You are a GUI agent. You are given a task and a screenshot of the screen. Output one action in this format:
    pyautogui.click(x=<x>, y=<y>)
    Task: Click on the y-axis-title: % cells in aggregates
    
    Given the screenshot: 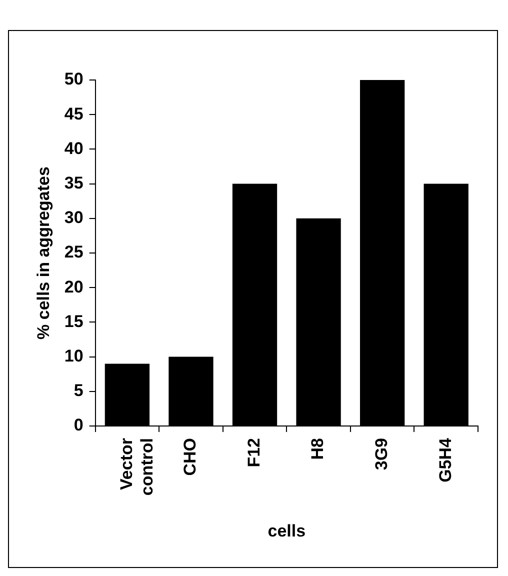 What is the action you would take?
    pyautogui.click(x=43, y=253)
    